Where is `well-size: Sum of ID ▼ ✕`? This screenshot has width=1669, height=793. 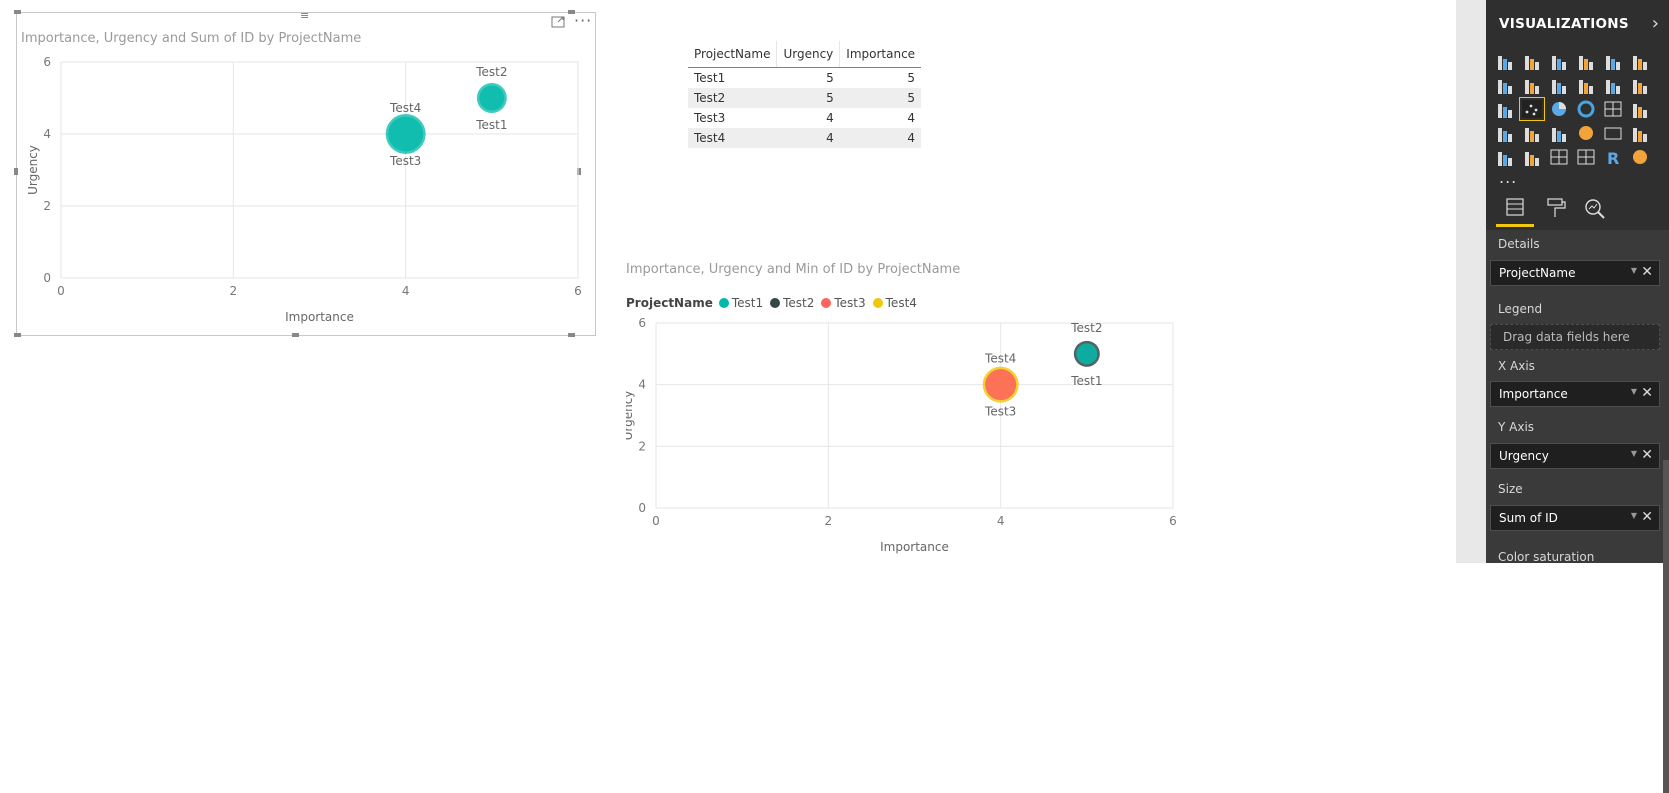 well-size: Sum of ID ▼ ✕ is located at coordinates (1575, 518).